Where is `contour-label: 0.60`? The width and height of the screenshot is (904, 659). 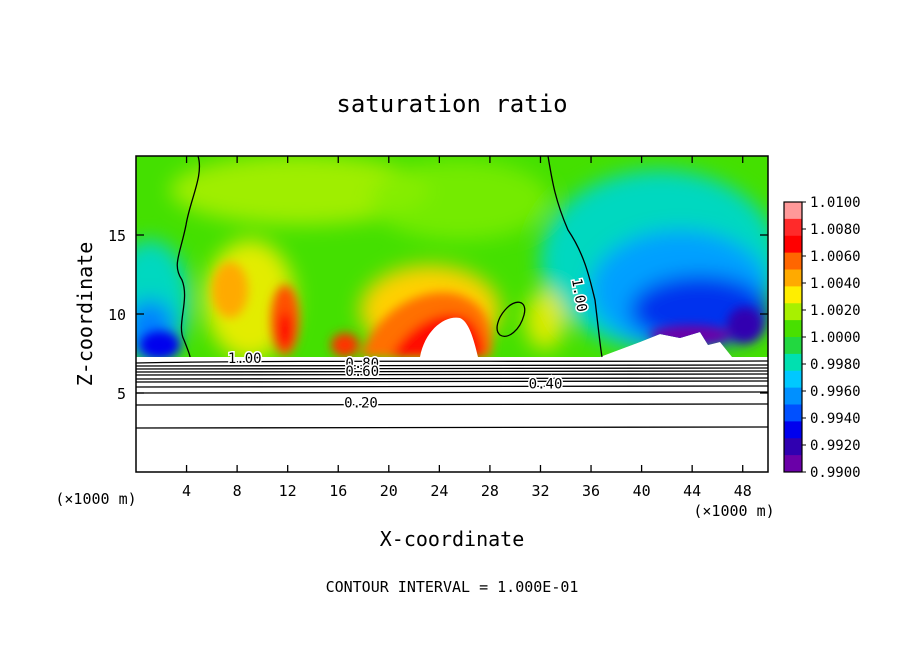
contour-label: 0.60 is located at coordinates (362, 372).